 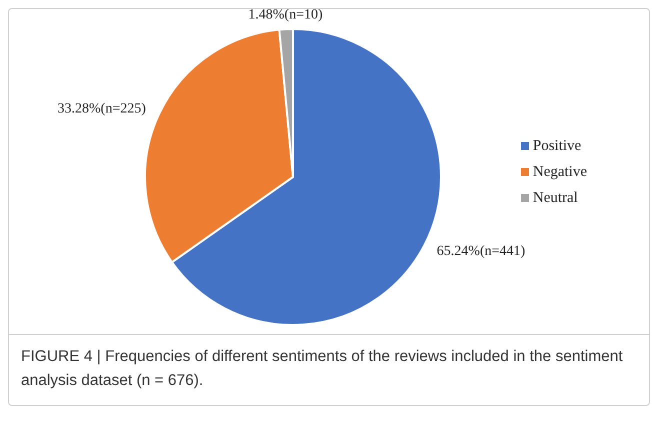 I want to click on legend-label: Positive, so click(x=557, y=146).